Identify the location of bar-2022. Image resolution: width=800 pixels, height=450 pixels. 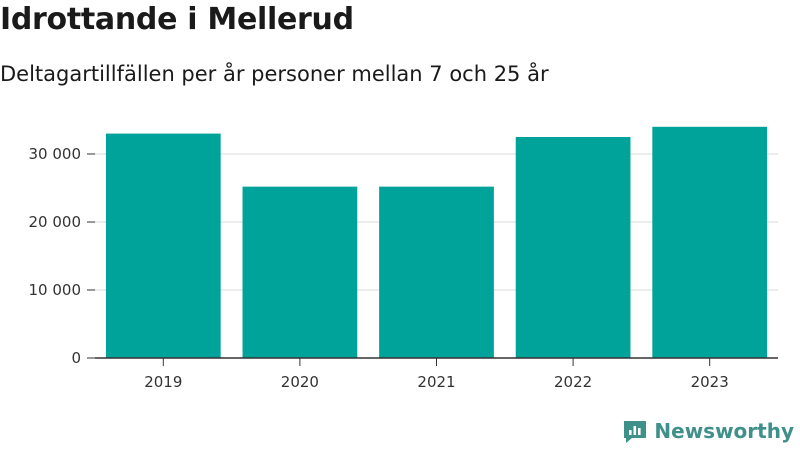
(573, 247).